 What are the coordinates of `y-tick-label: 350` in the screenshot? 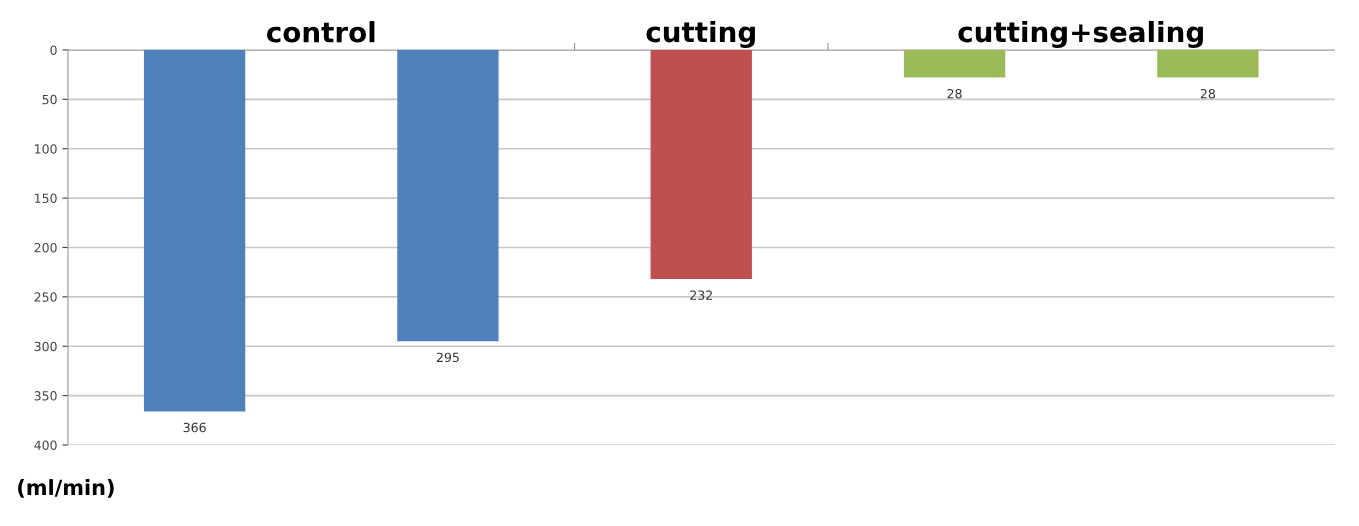 It's located at (45, 396).